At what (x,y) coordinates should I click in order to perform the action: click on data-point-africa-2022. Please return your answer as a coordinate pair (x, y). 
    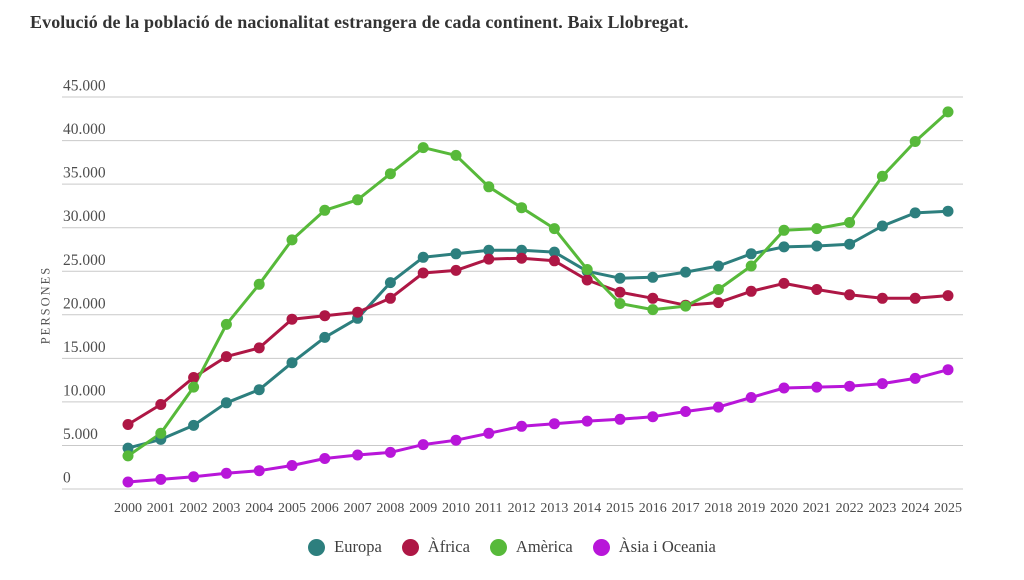
    Looking at the image, I should click on (850, 295).